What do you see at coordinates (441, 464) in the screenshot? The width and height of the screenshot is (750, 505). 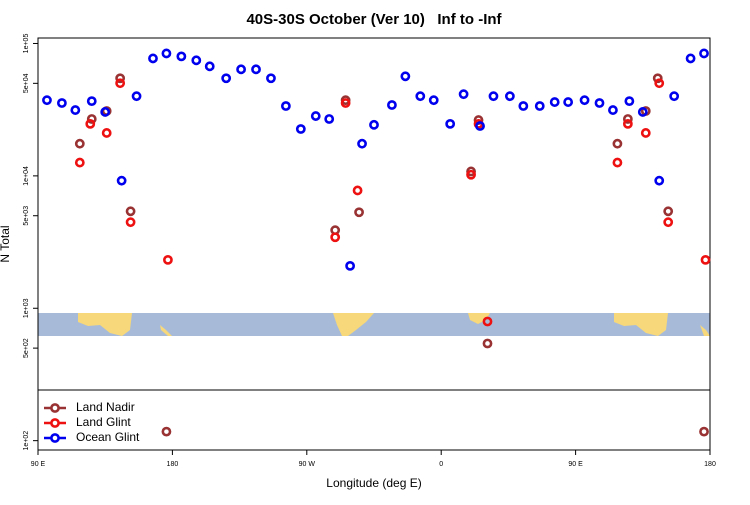 I see `x-tick-label: 0` at bounding box center [441, 464].